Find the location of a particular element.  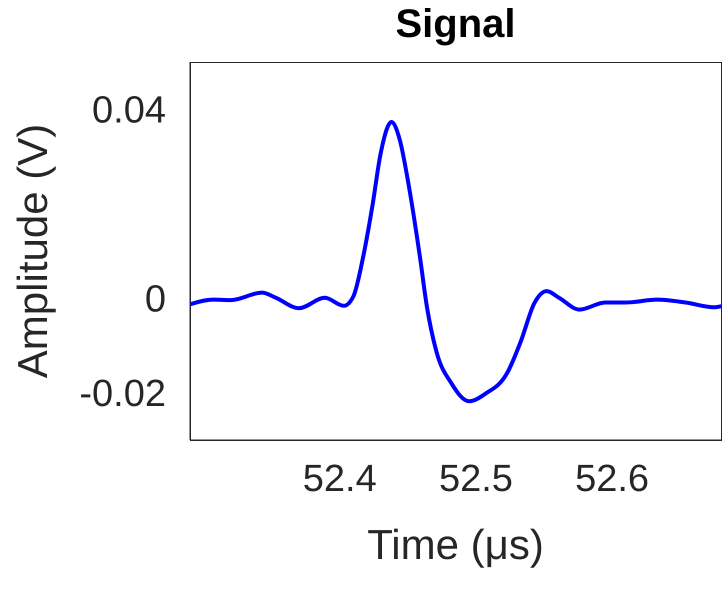

x-tick-label: 52.6 is located at coordinates (612, 479).